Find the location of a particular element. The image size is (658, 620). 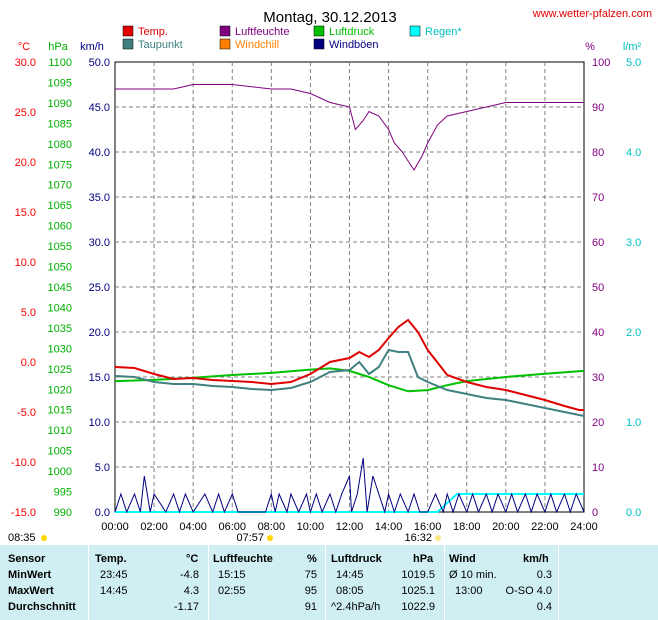

row-label-min: MinWert is located at coordinates (30, 575).